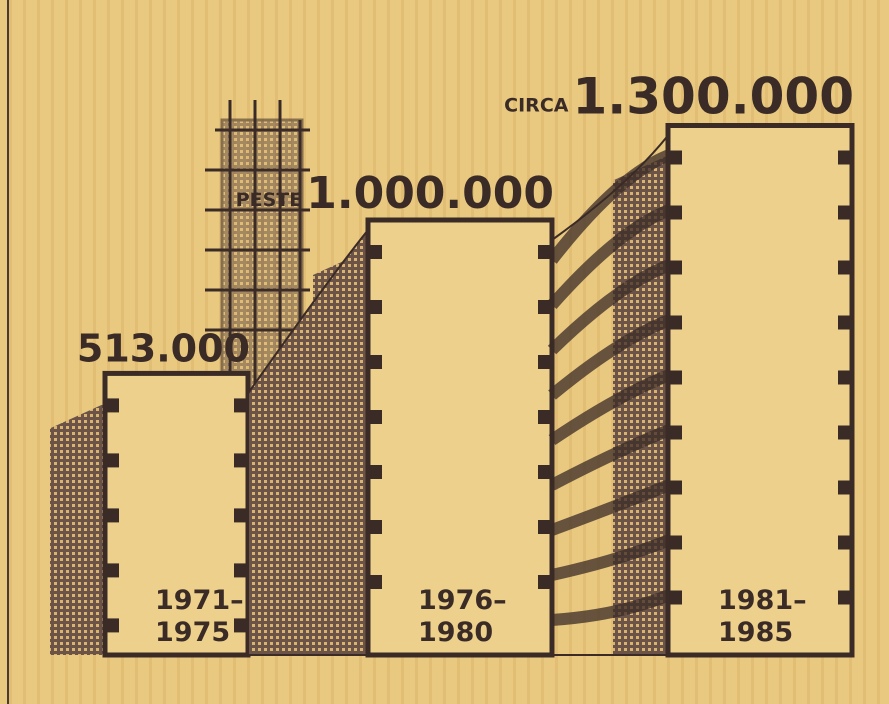 Image resolution: width=889 pixels, height=704 pixels. Describe the element at coordinates (462, 616) in the screenshot. I see `category-label: 1976– 1980` at that location.